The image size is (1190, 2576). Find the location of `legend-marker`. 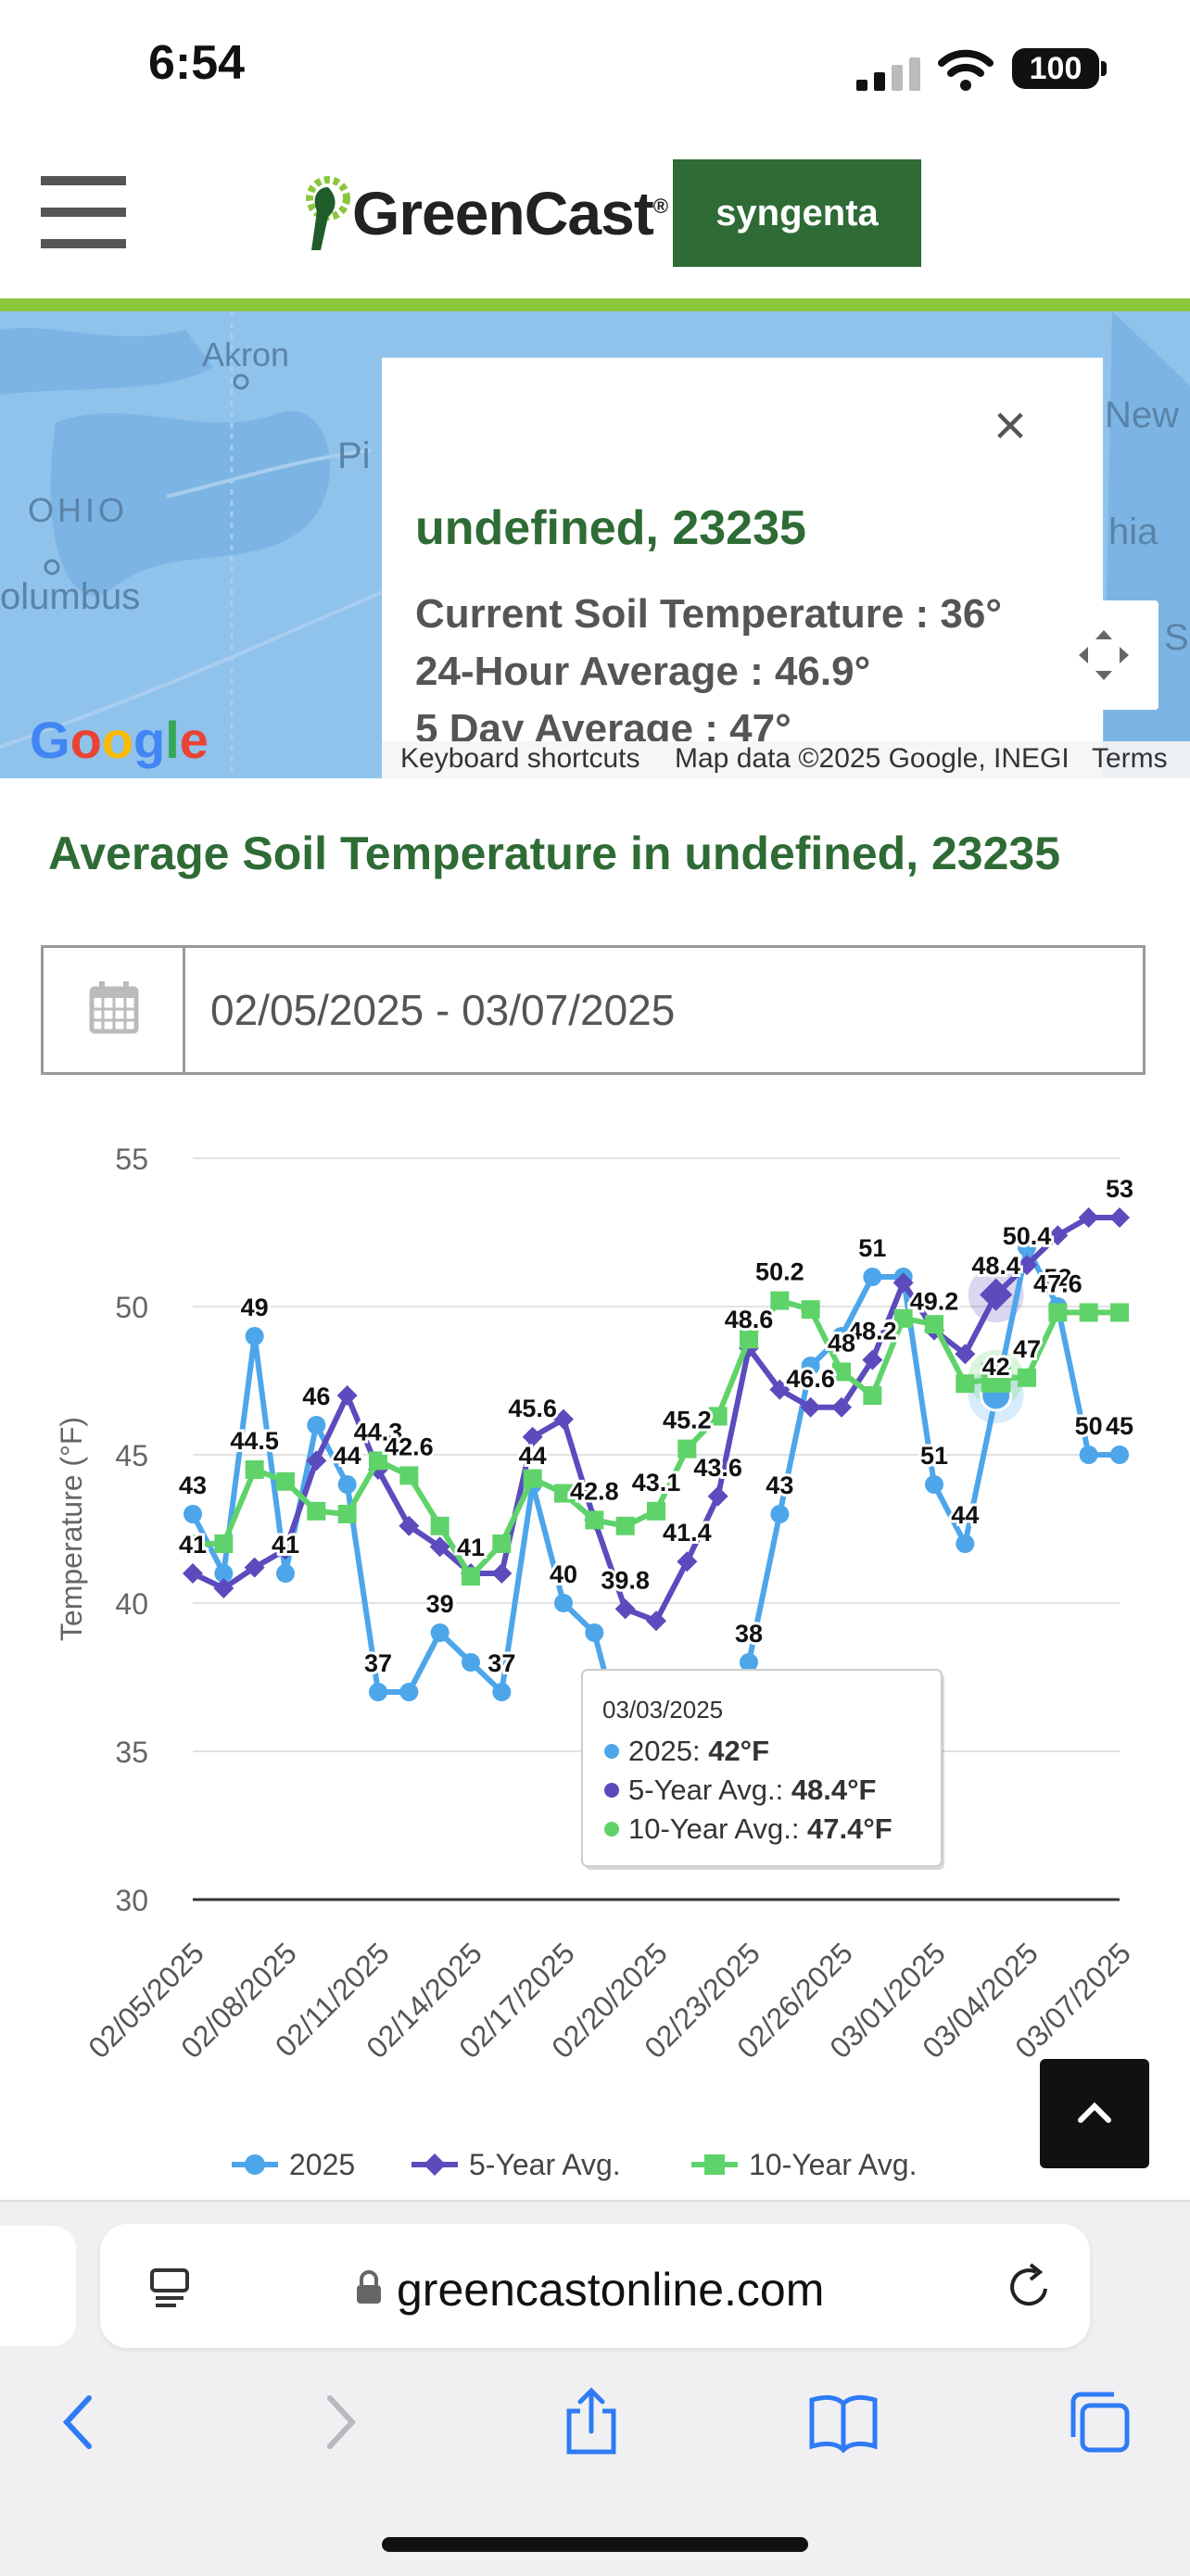

legend-marker is located at coordinates (435, 2164).